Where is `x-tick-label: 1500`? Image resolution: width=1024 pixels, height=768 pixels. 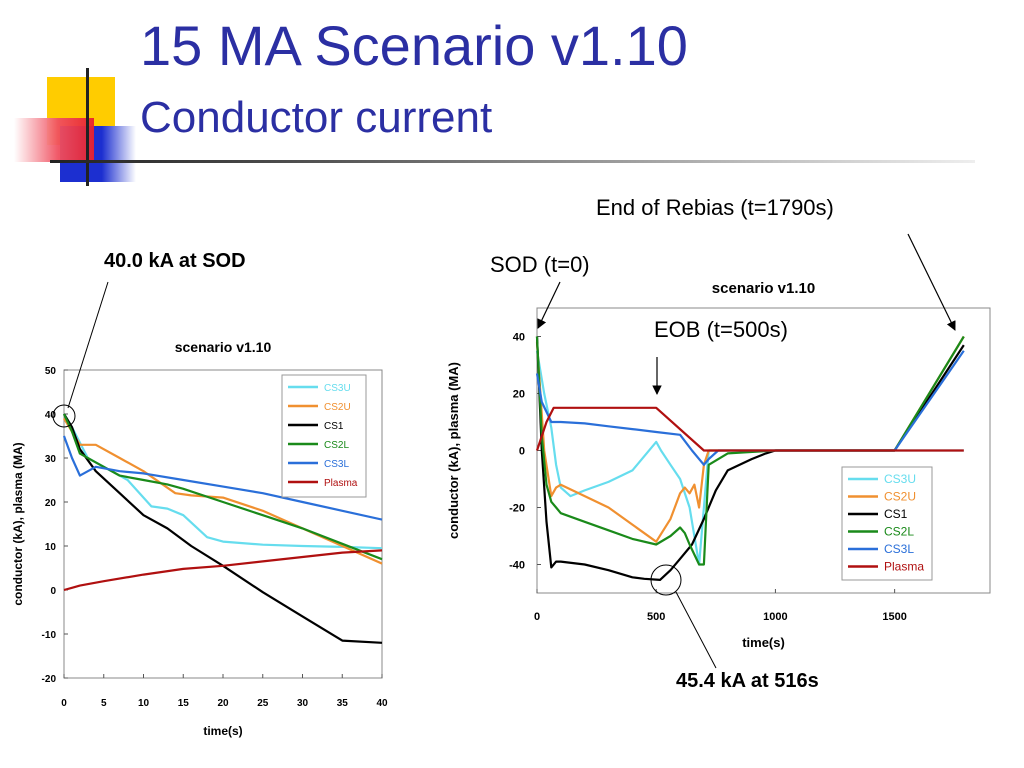 x-tick-label: 1500 is located at coordinates (894, 617).